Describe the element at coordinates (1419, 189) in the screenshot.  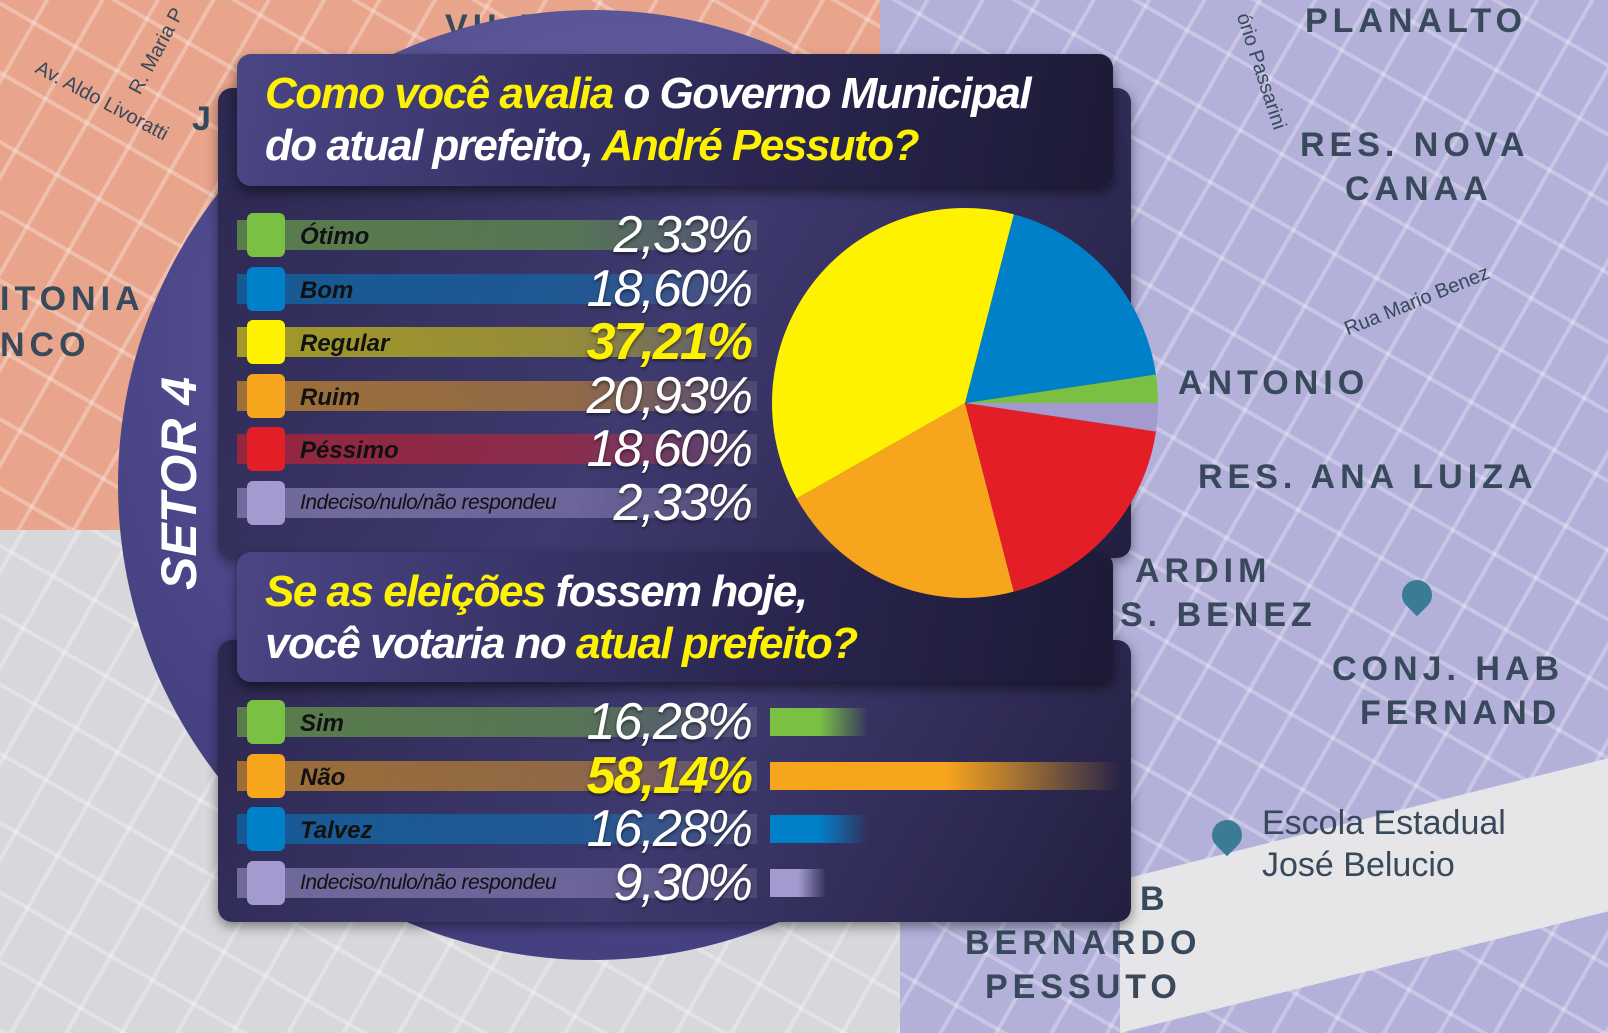
I see `map-label: CANAA` at that location.